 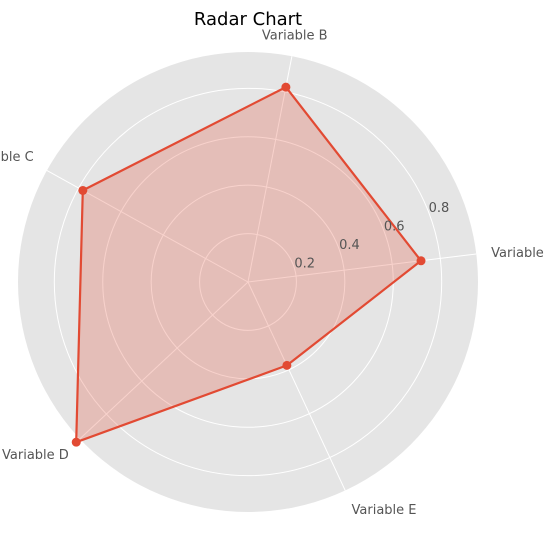 I want to click on category-label: Variable A, so click(x=517, y=253).